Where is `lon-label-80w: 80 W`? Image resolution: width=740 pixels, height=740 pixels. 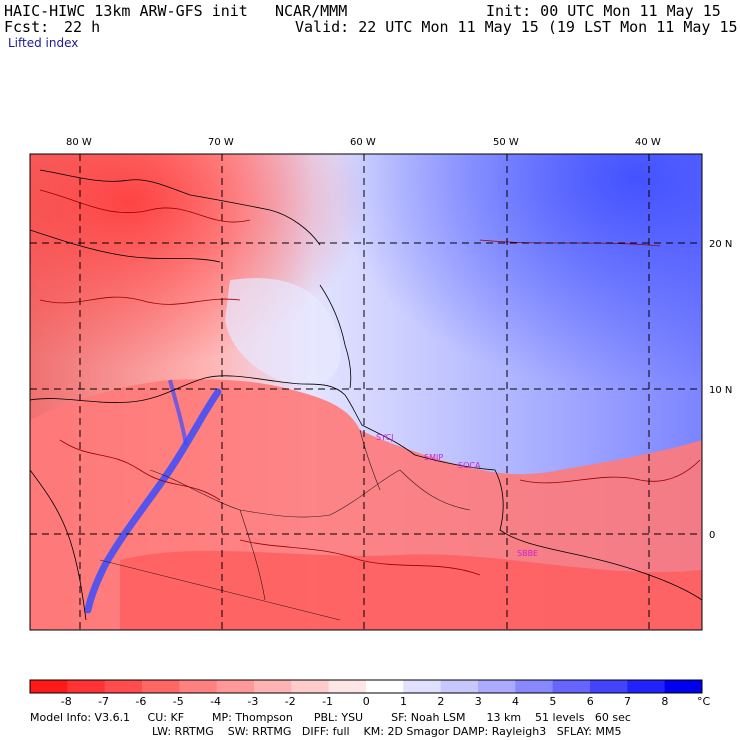
lon-label-80w: 80 W is located at coordinates (79, 142).